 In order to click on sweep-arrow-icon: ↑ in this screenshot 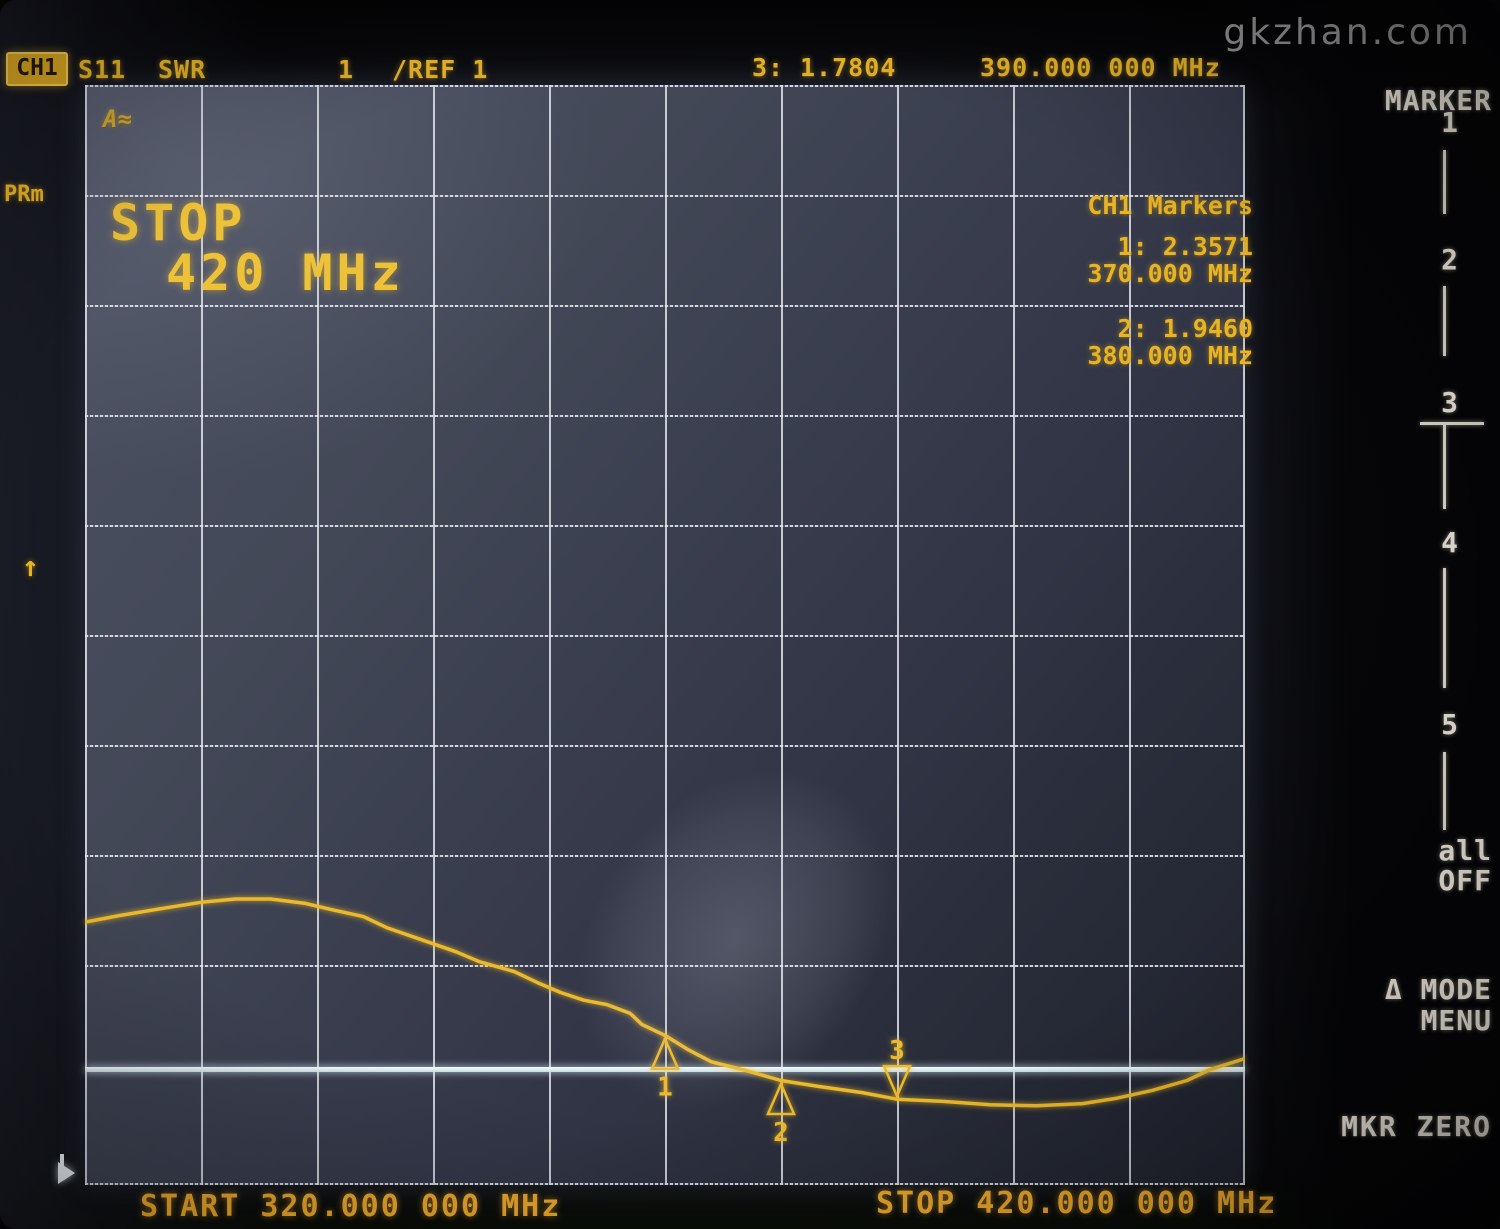, I will do `click(30, 566)`.